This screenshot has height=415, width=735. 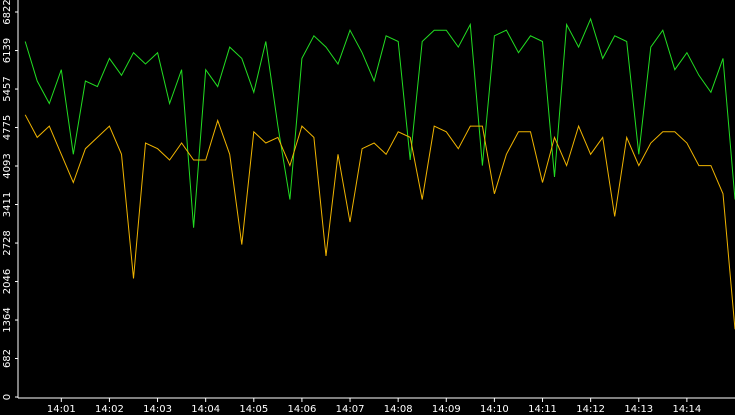 I want to click on x-tick-label: 14:06, so click(x=301, y=409).